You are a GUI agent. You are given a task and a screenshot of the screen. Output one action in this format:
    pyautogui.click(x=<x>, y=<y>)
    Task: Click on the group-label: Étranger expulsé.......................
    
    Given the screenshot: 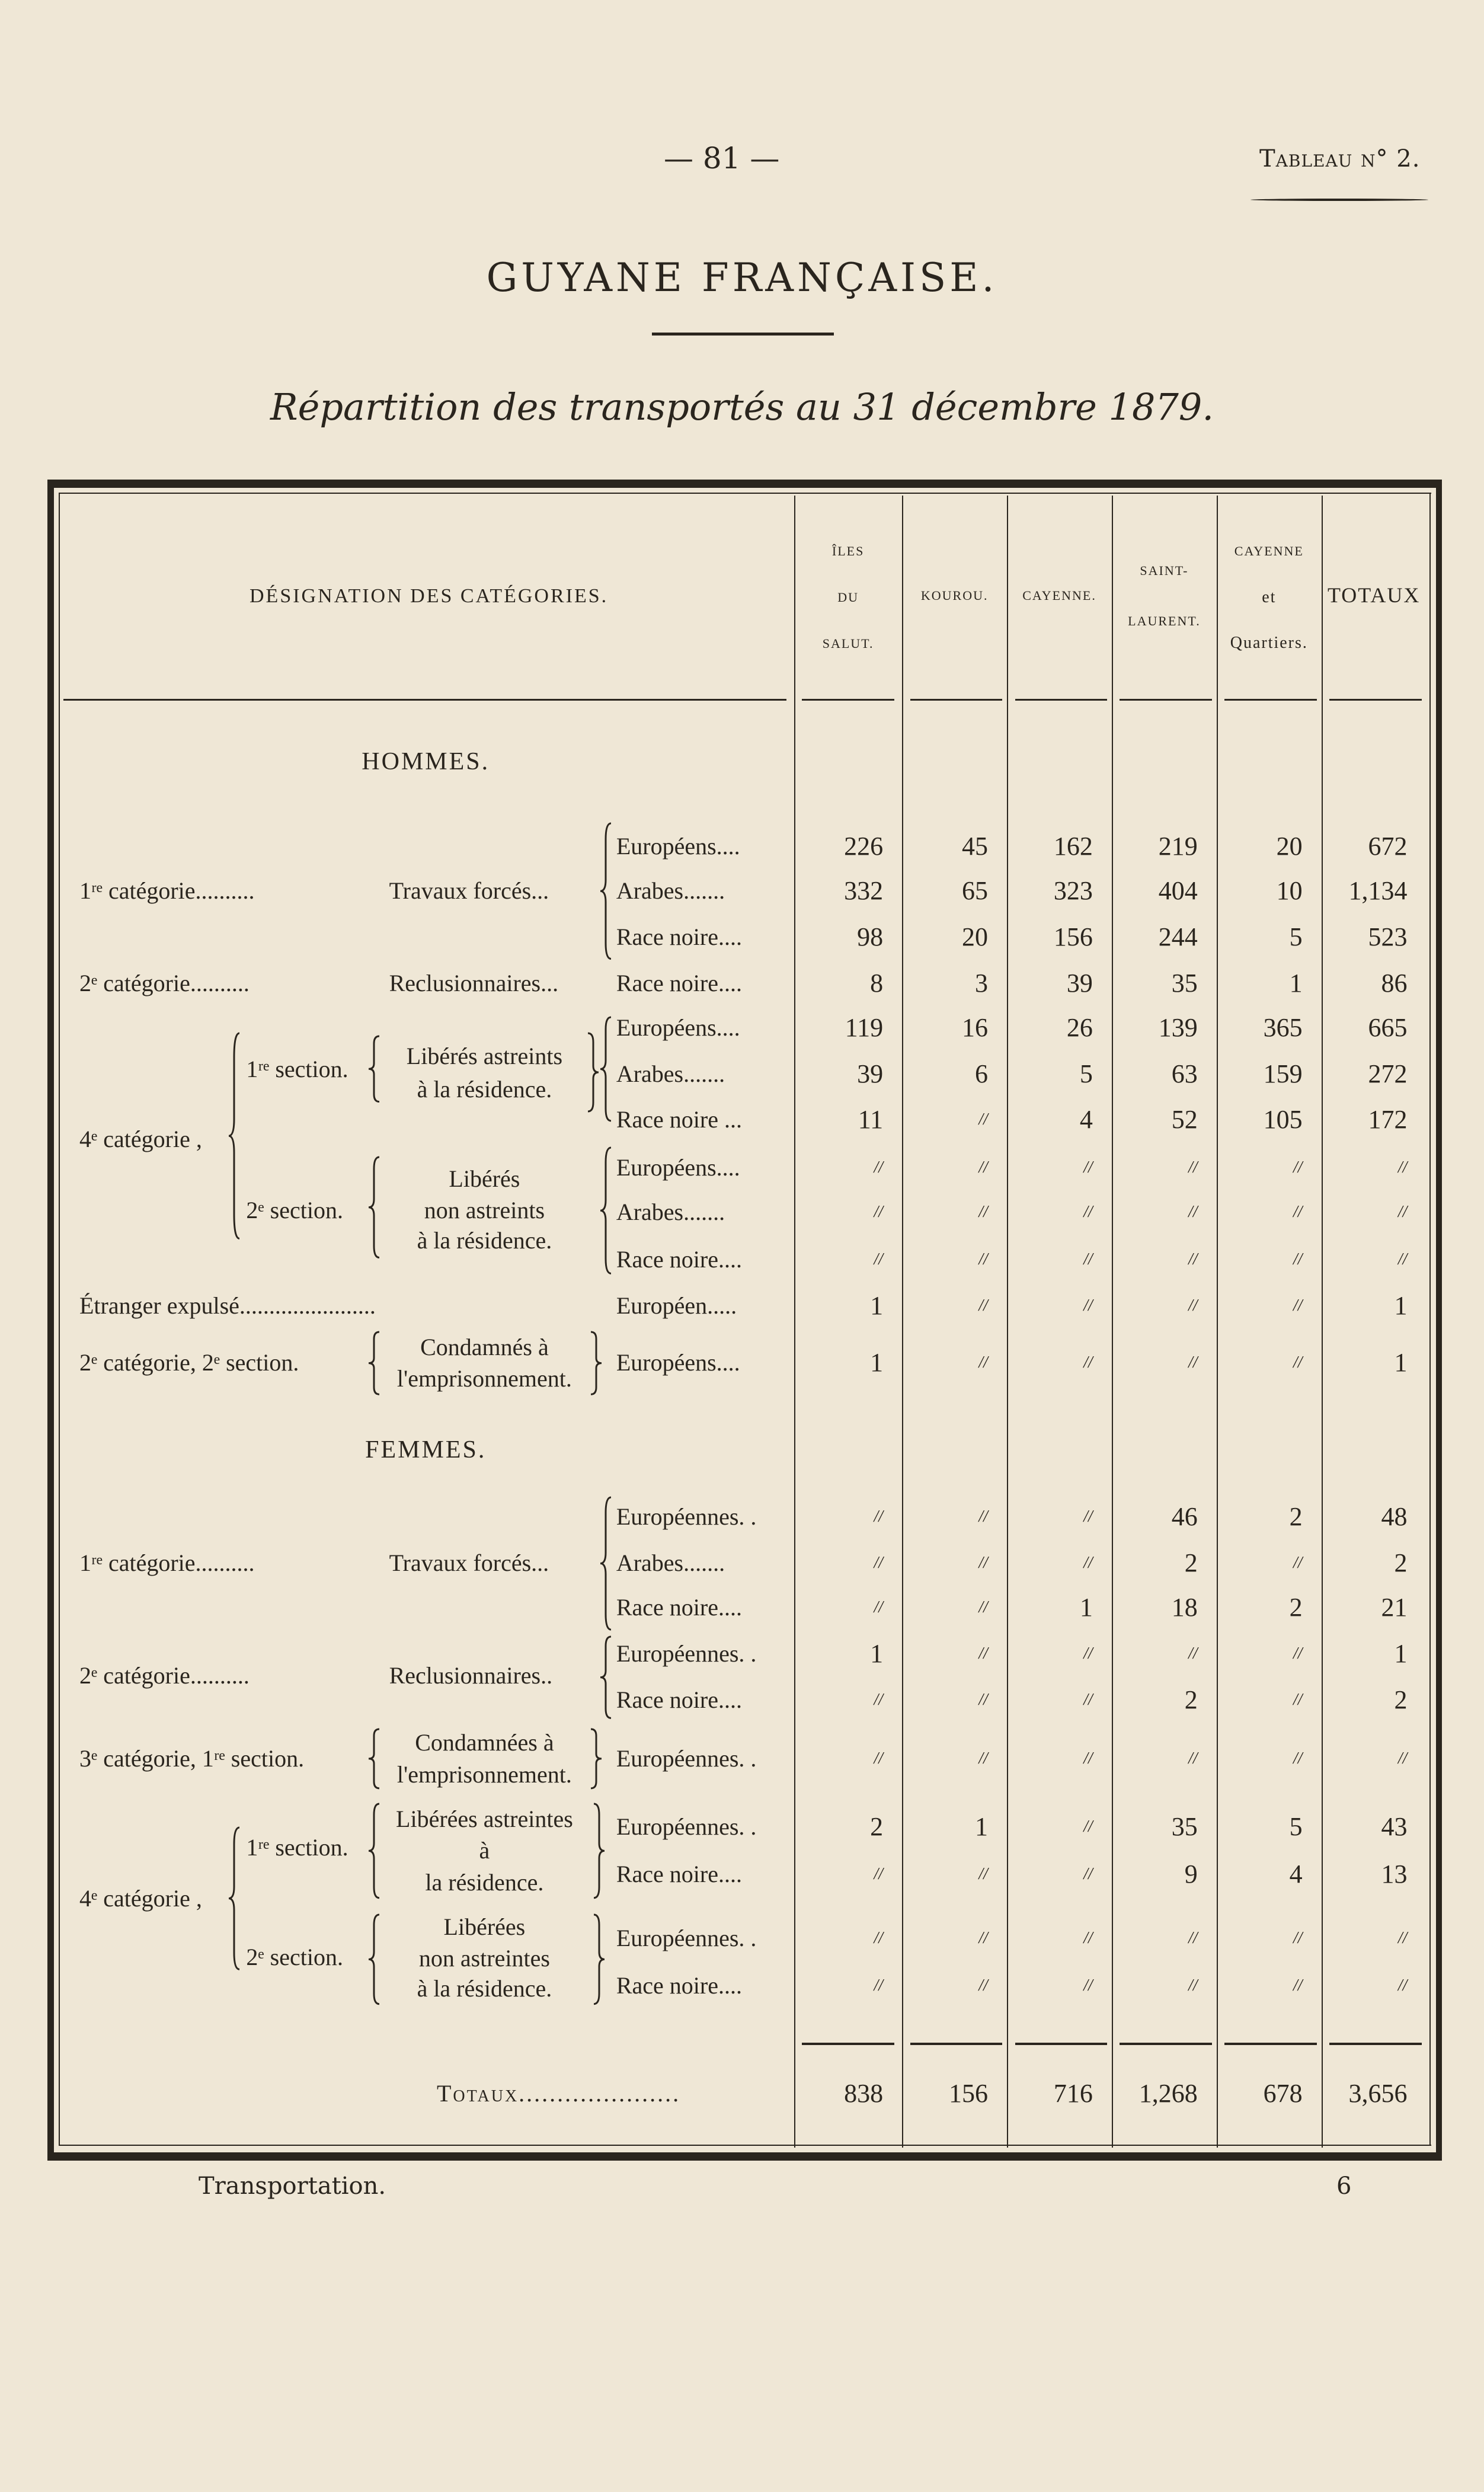 What is the action you would take?
    pyautogui.click(x=227, y=1305)
    